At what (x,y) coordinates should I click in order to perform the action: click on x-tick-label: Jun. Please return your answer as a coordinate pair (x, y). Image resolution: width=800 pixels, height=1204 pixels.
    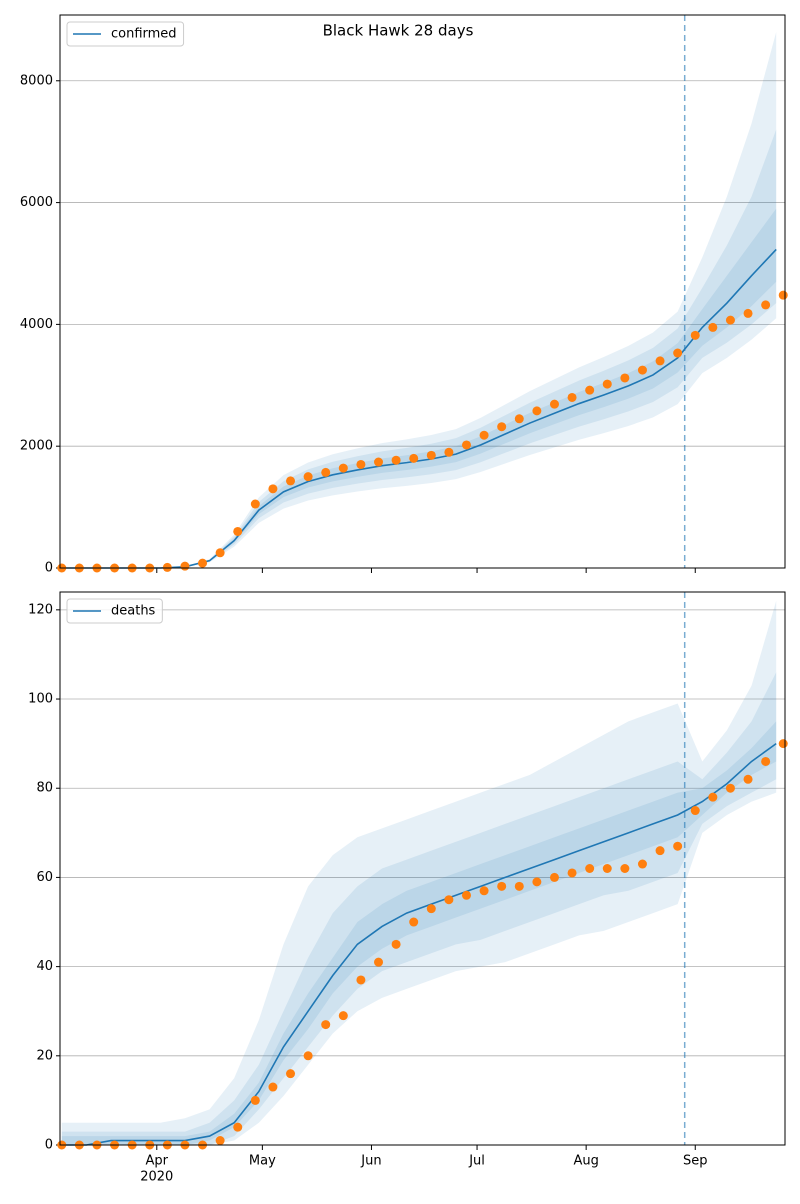
    Looking at the image, I should click on (370, 1161).